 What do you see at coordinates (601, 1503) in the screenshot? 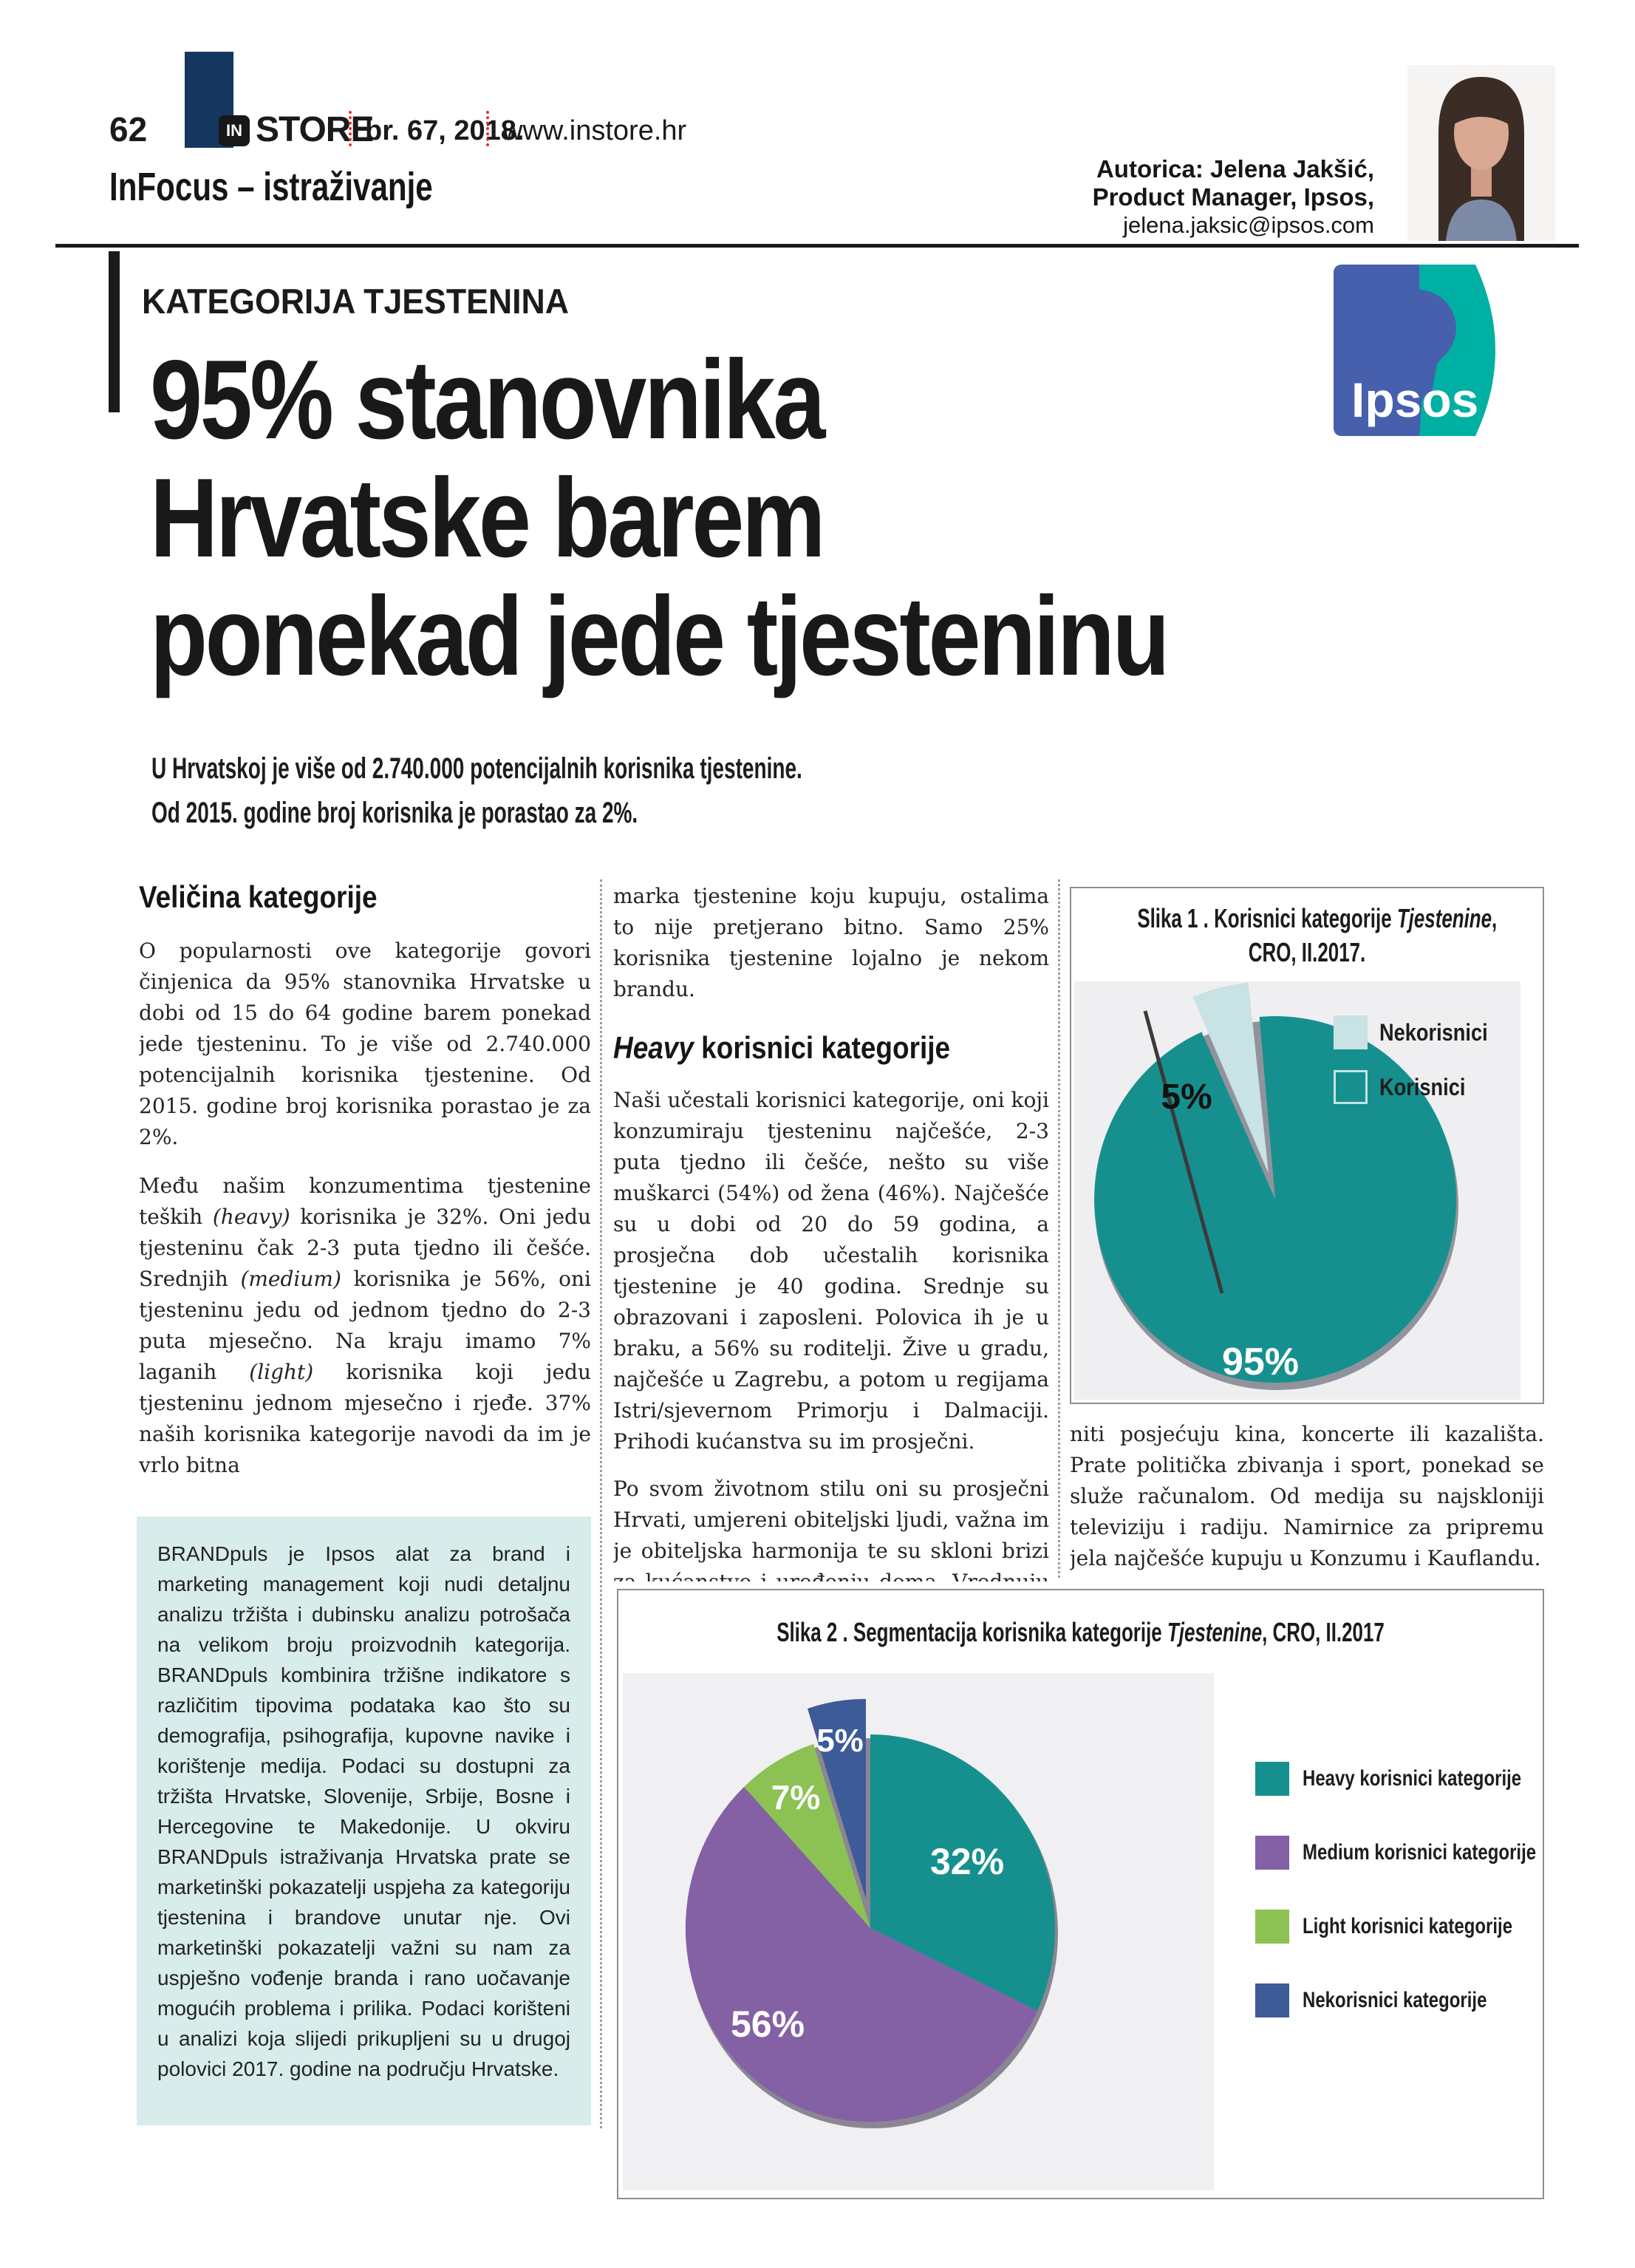
I see `column-divider-left` at bounding box center [601, 1503].